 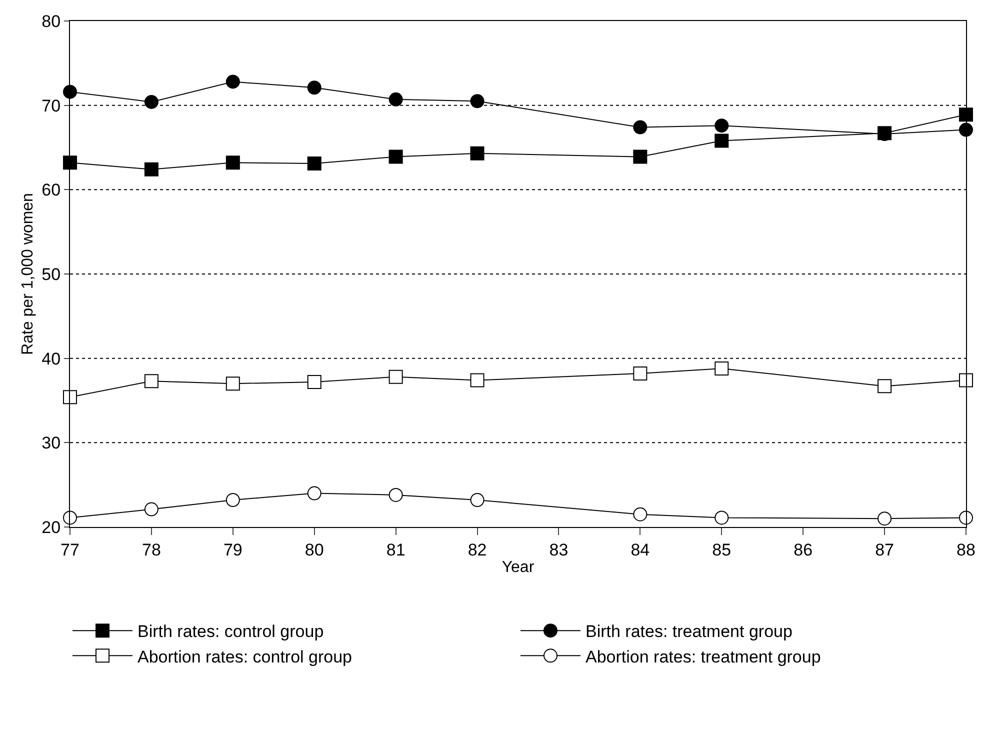 What do you see at coordinates (245, 656) in the screenshot?
I see `legend-label: Abortion rates: control group` at bounding box center [245, 656].